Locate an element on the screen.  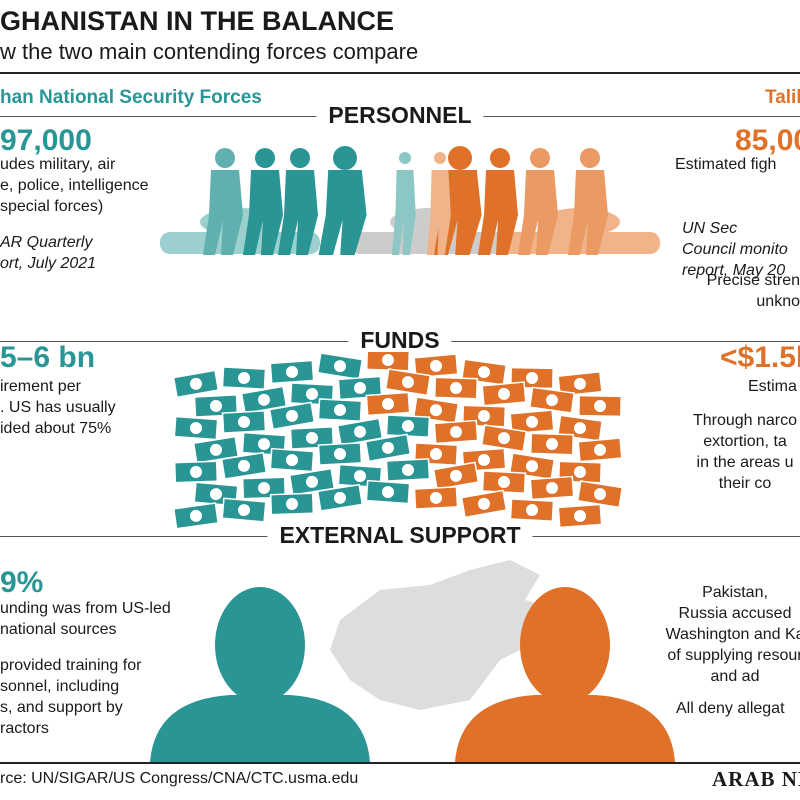
text-line: provided training for is located at coordinates (71, 665).